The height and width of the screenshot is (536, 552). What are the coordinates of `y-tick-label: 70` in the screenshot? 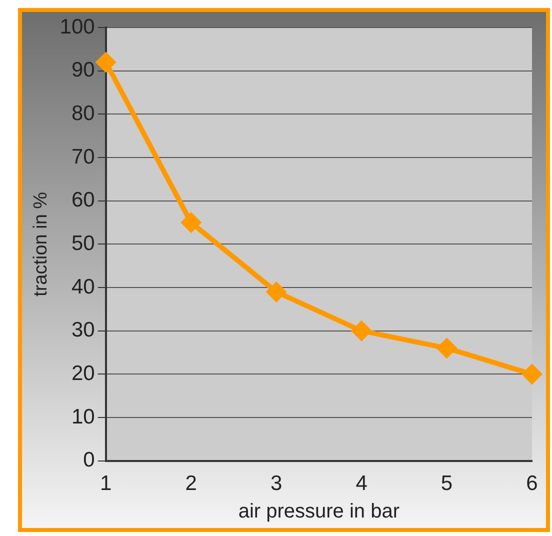 It's located at (83, 156).